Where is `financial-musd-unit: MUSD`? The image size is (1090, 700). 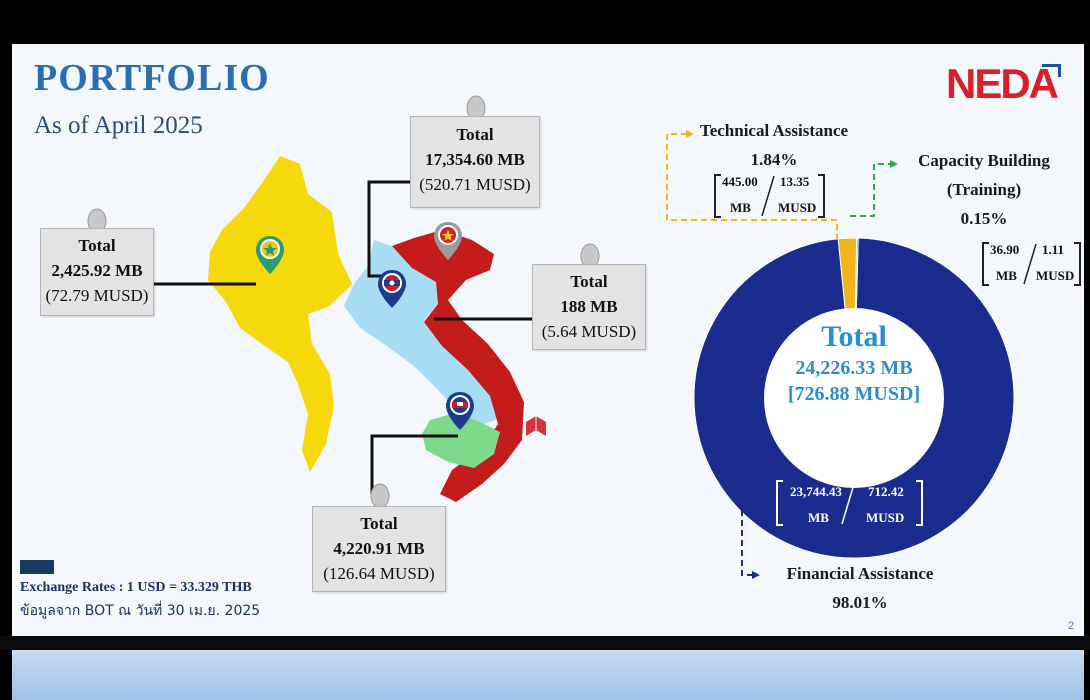 financial-musd-unit: MUSD is located at coordinates (885, 517).